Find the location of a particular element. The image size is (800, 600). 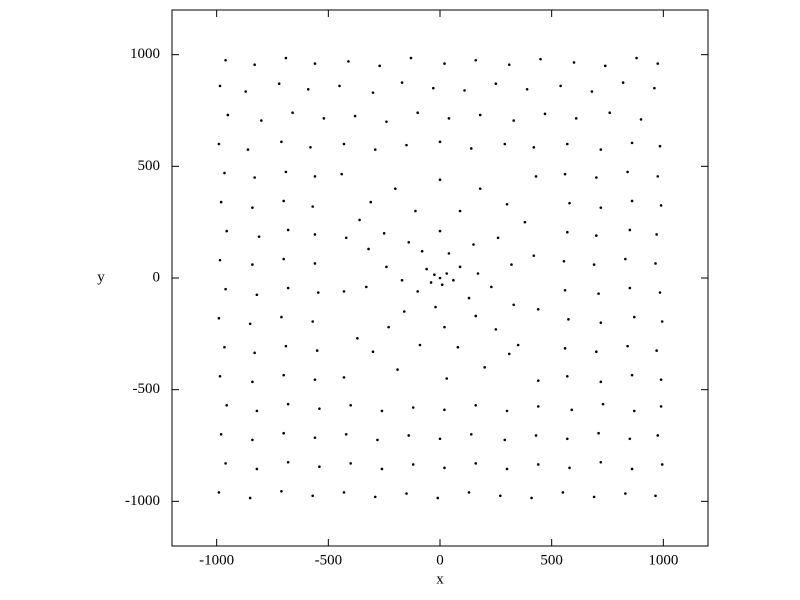

x-tick-label: 500 is located at coordinates (551, 560).